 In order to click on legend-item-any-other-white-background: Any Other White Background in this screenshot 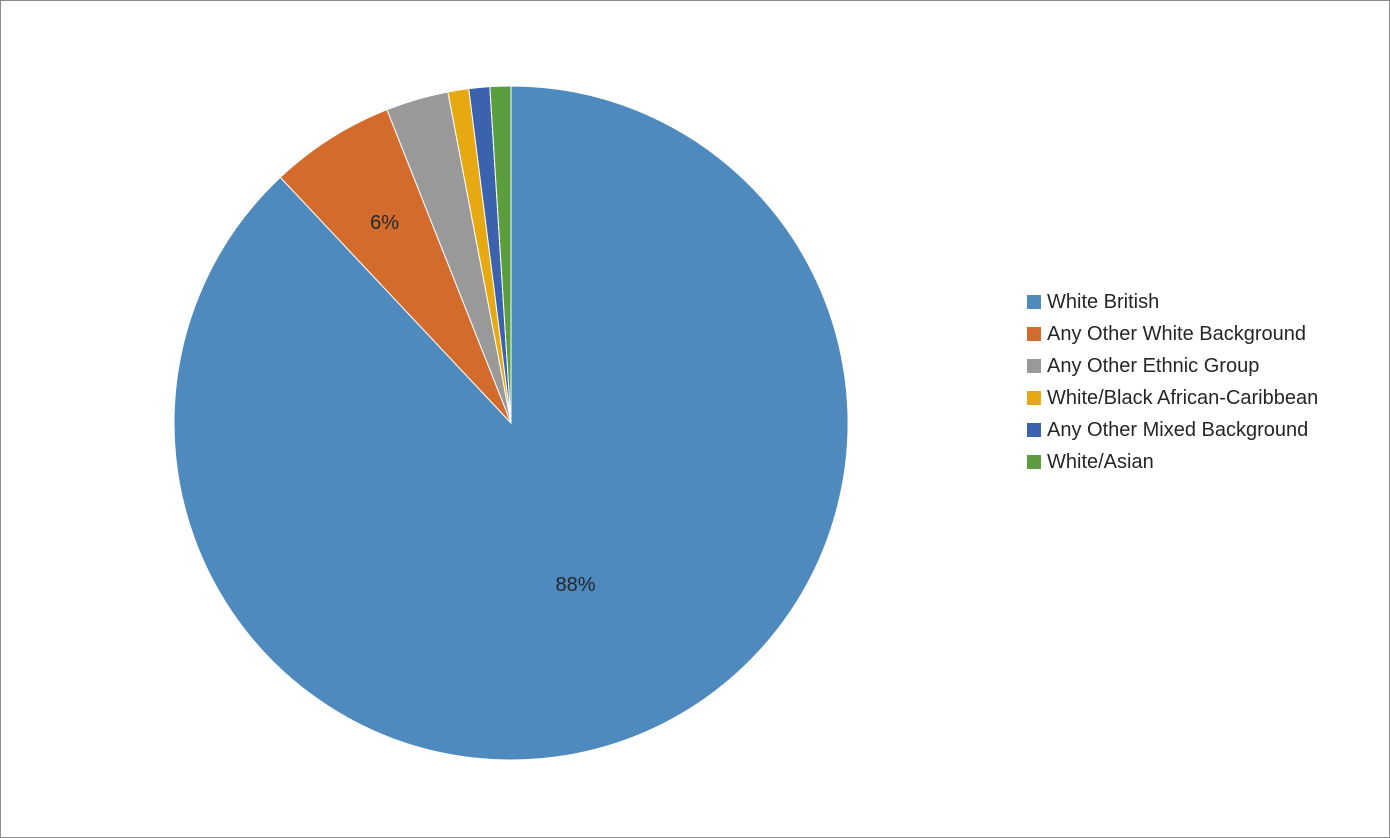, I will do `click(1172, 334)`.